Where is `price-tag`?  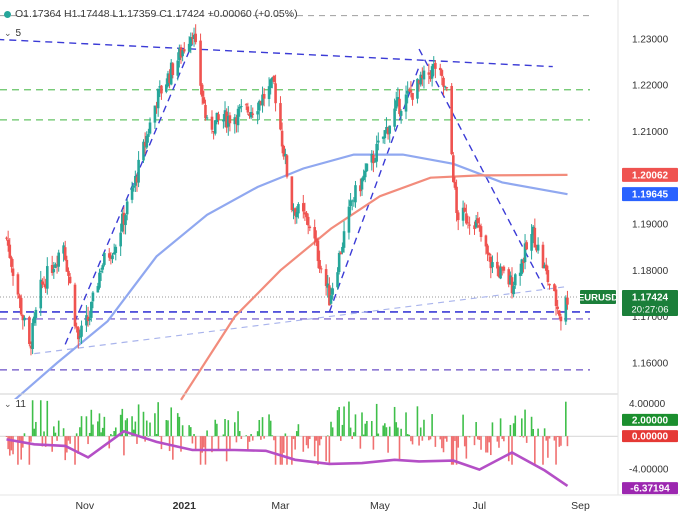 price-tag is located at coordinates (650, 194).